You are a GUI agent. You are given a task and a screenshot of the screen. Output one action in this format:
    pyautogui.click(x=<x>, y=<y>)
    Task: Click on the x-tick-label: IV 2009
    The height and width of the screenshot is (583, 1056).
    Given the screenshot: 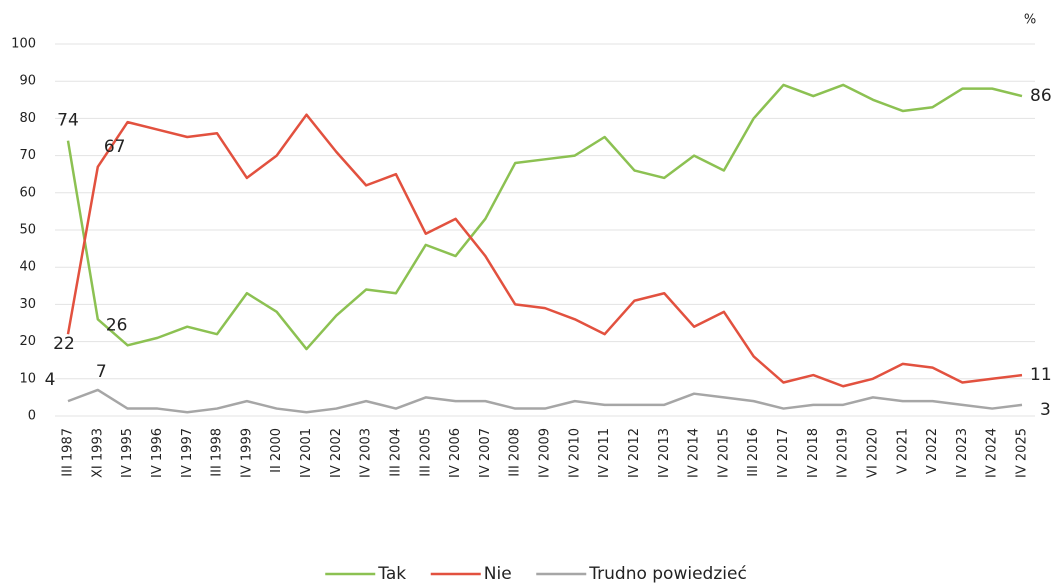 What is the action you would take?
    pyautogui.click(x=545, y=453)
    